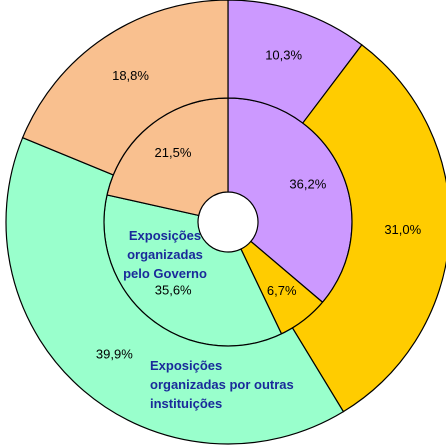 This screenshot has height=445, width=446. I want to click on value-label: 36,2%, so click(307, 183).